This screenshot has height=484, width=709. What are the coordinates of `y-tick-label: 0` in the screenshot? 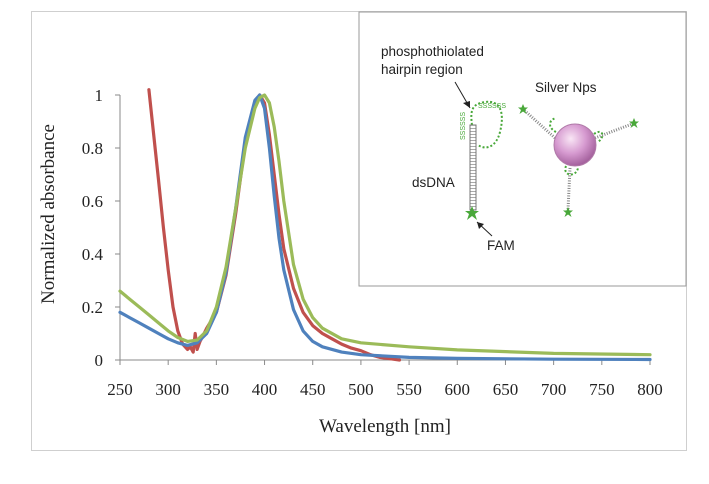 It's located at (99, 360).